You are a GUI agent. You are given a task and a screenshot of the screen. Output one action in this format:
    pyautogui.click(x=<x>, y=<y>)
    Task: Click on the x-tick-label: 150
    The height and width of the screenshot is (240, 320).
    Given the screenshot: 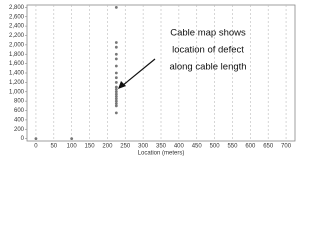 What is the action you would take?
    pyautogui.click(x=90, y=147)
    